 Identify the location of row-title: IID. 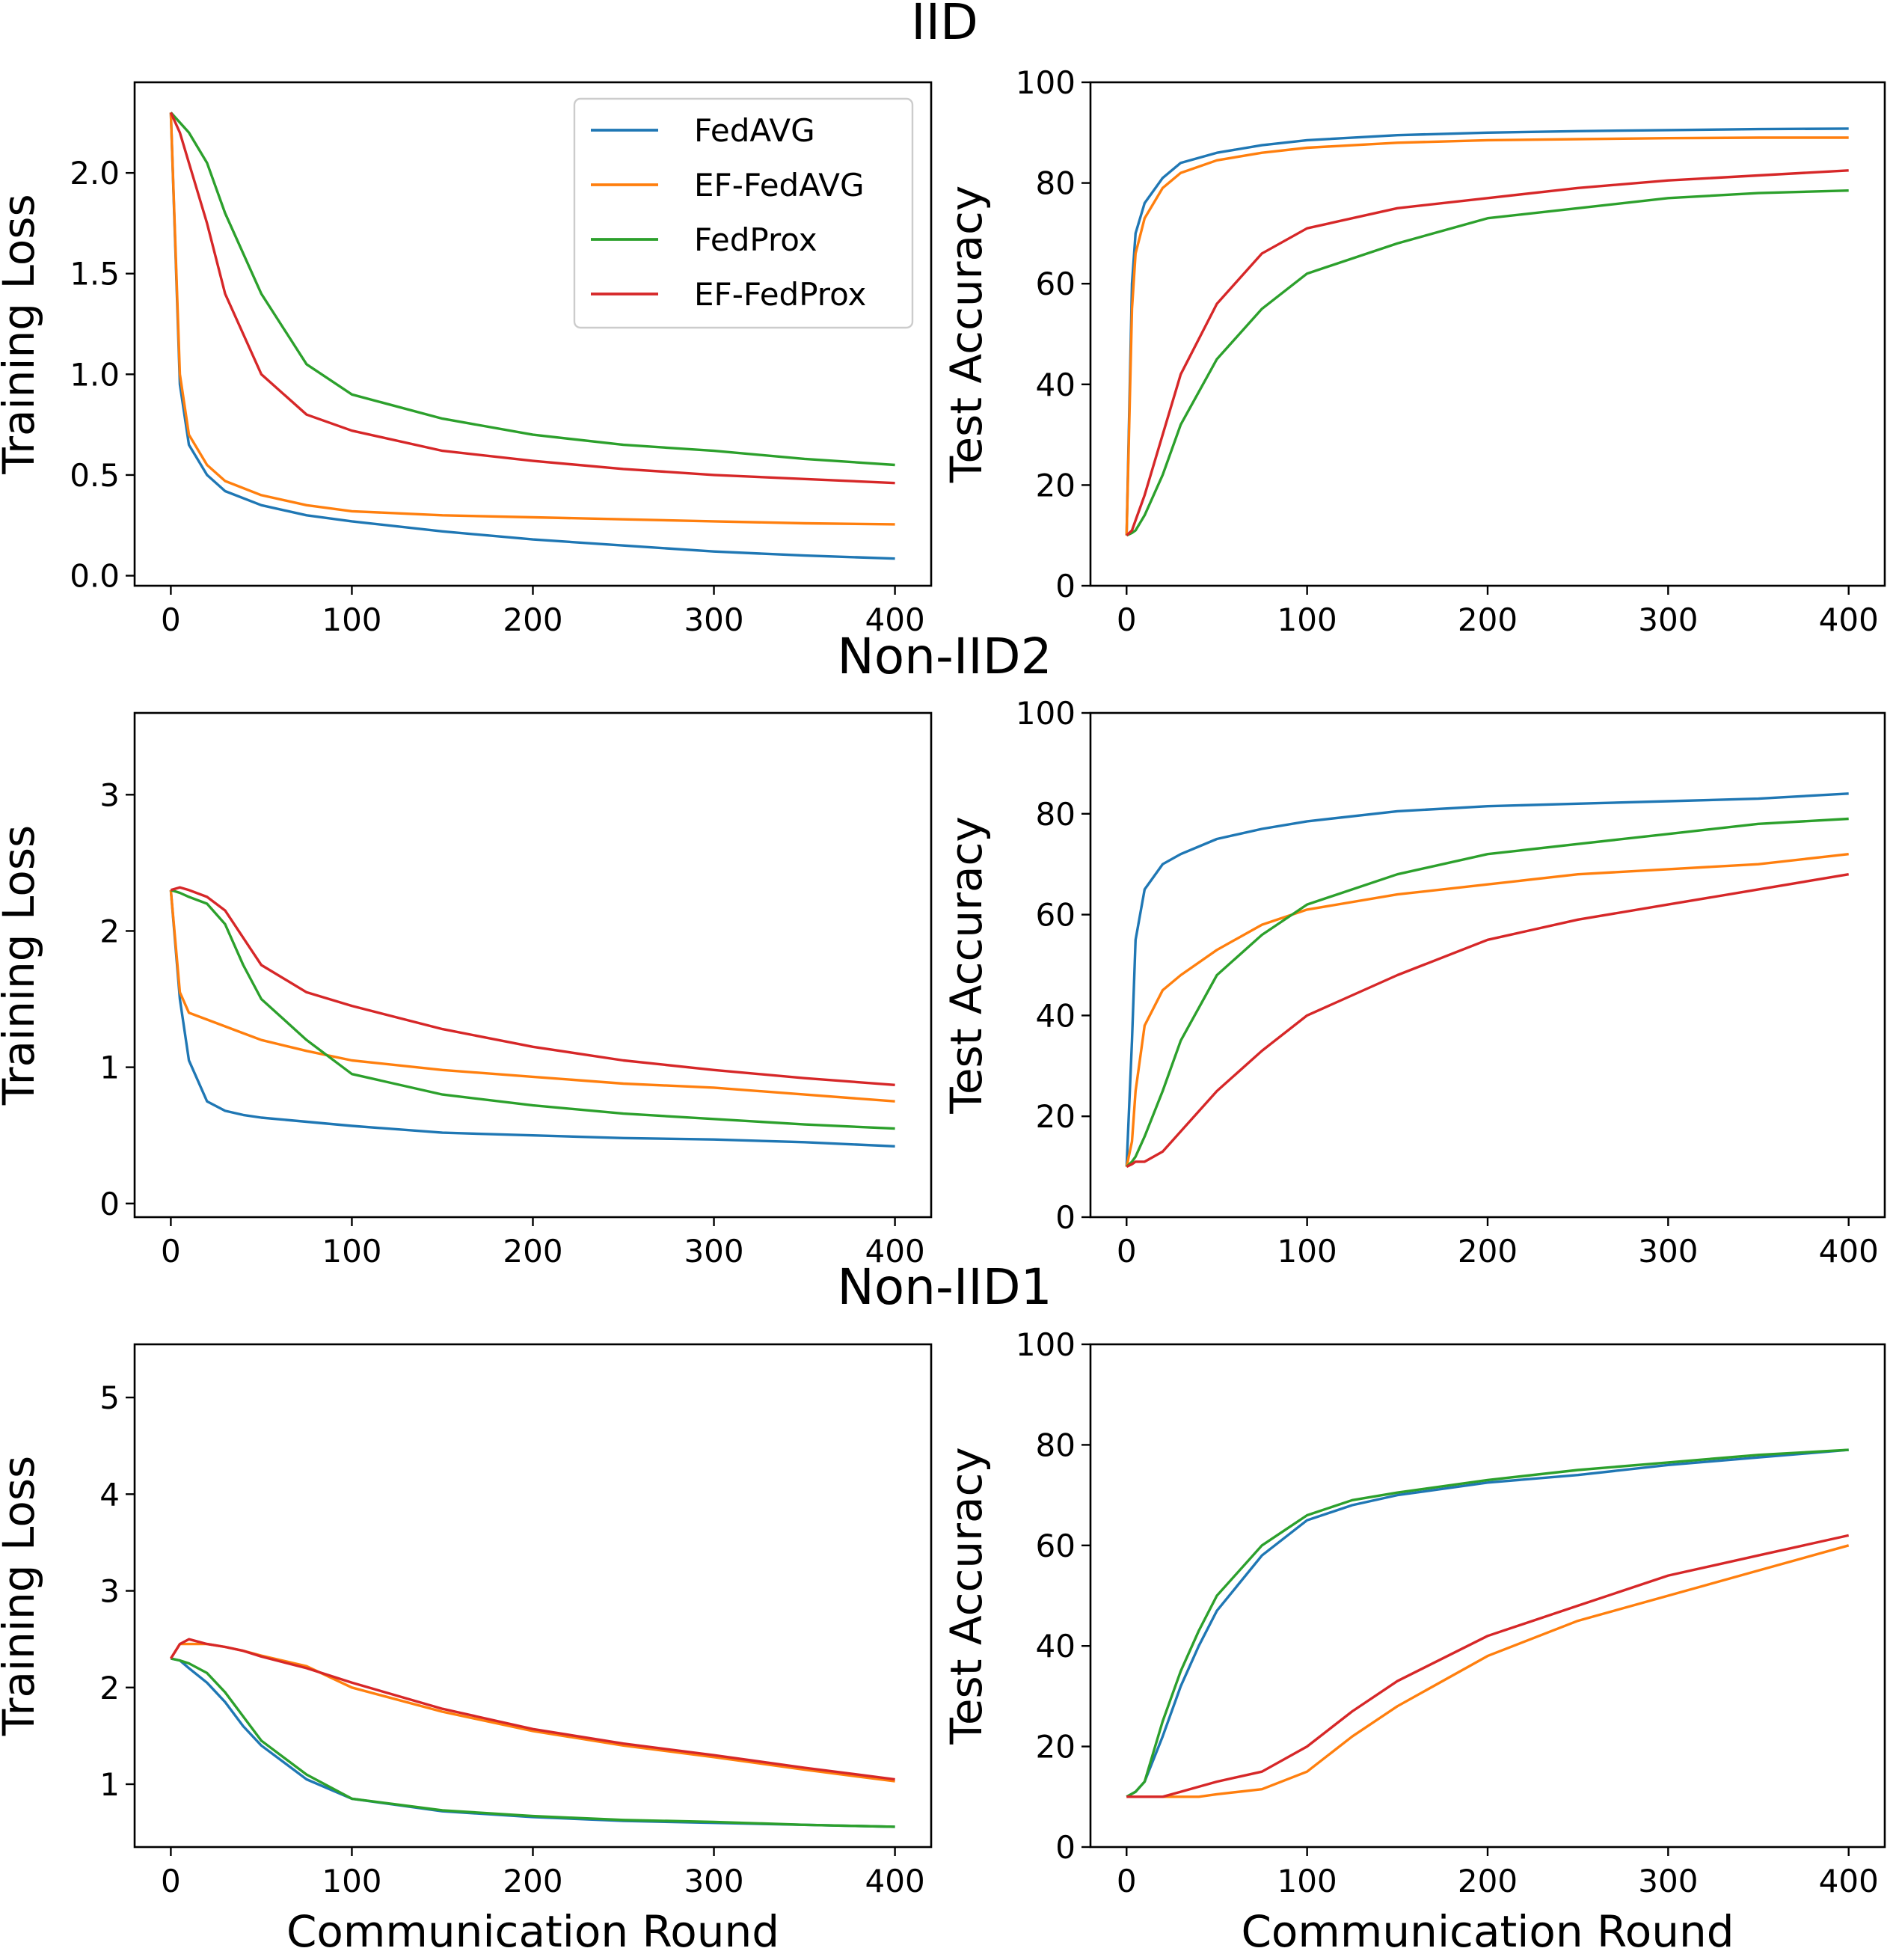
(944, 26).